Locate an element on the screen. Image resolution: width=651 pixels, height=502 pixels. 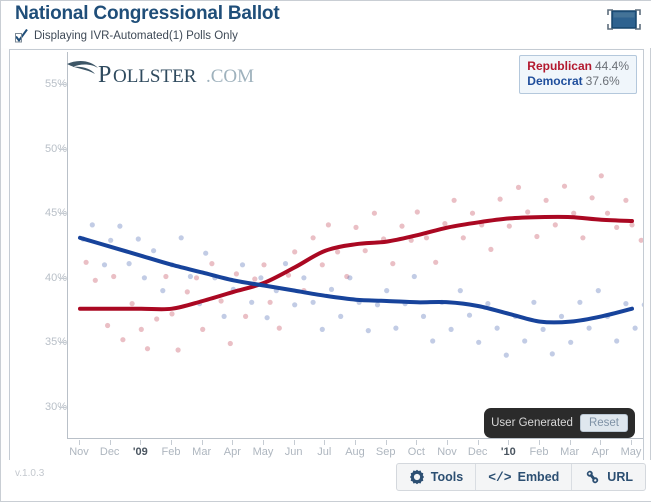
link-icon is located at coordinates (593, 477).